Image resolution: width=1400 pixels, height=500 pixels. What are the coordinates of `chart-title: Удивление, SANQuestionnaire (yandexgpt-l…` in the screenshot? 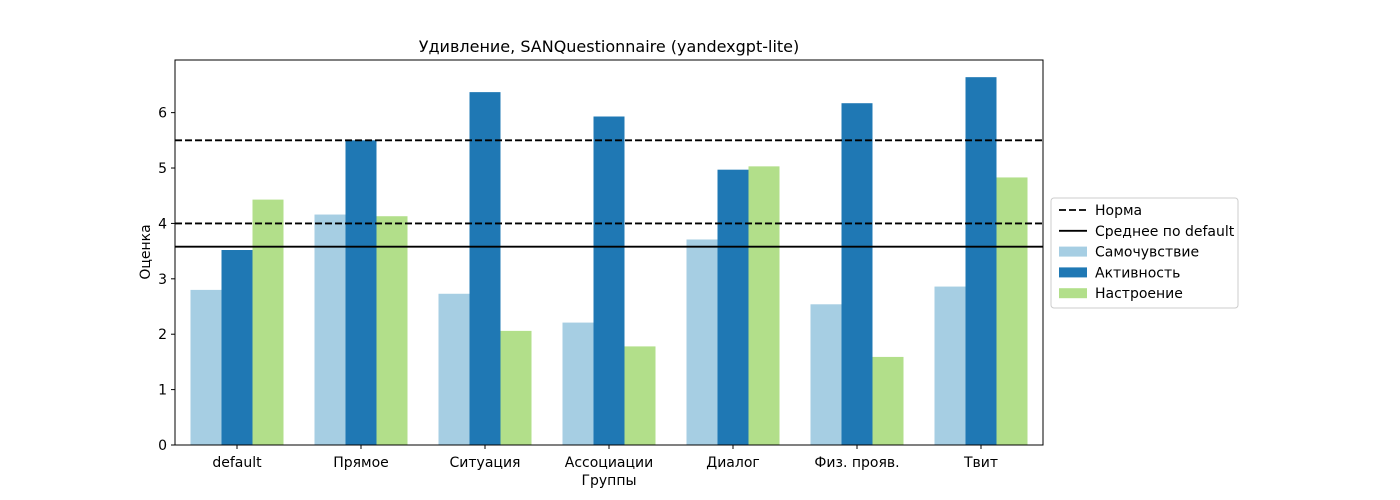 It's located at (609, 46).